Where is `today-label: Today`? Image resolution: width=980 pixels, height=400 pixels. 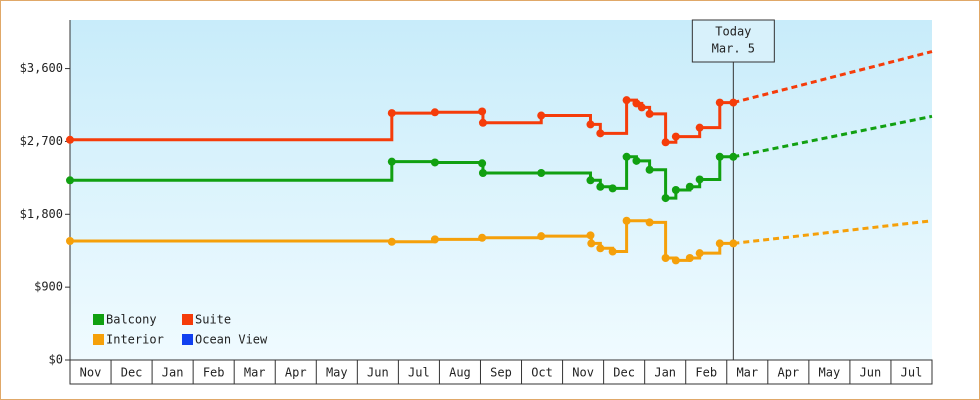
today-label: Today is located at coordinates (733, 32).